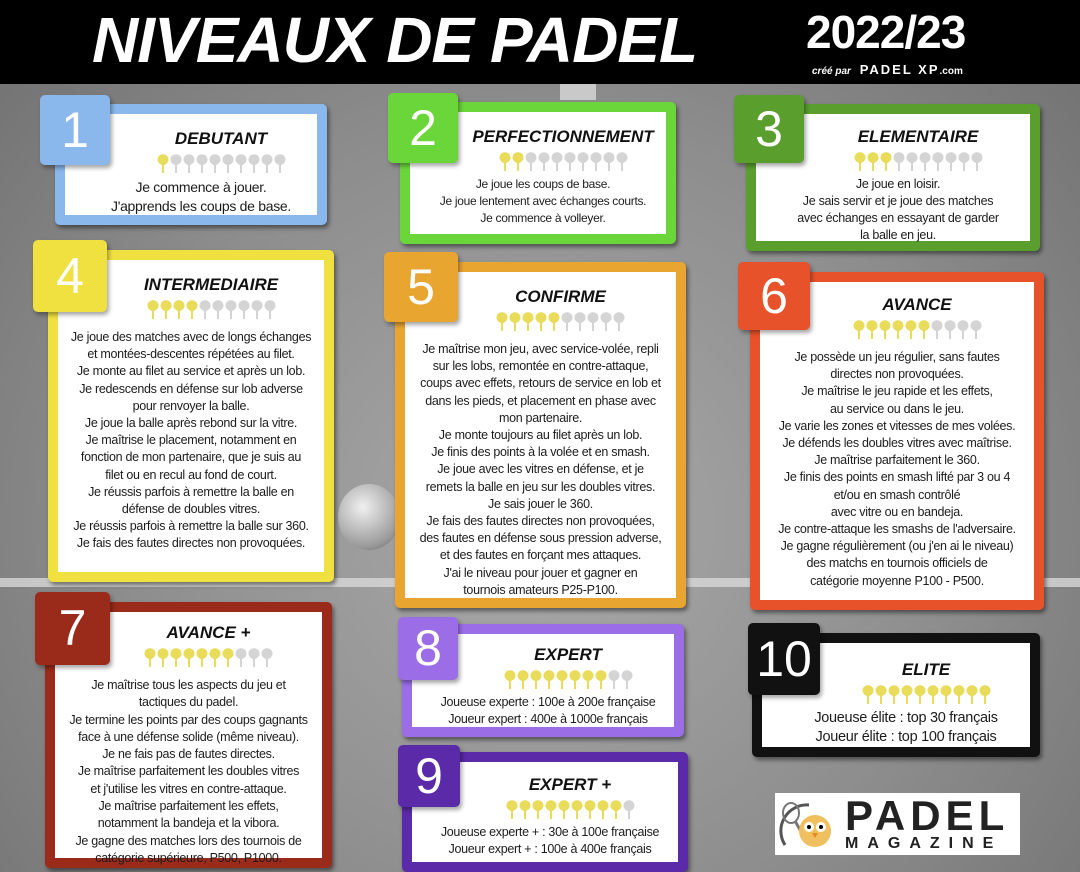  I want to click on level-name: ELITE, so click(926, 669).